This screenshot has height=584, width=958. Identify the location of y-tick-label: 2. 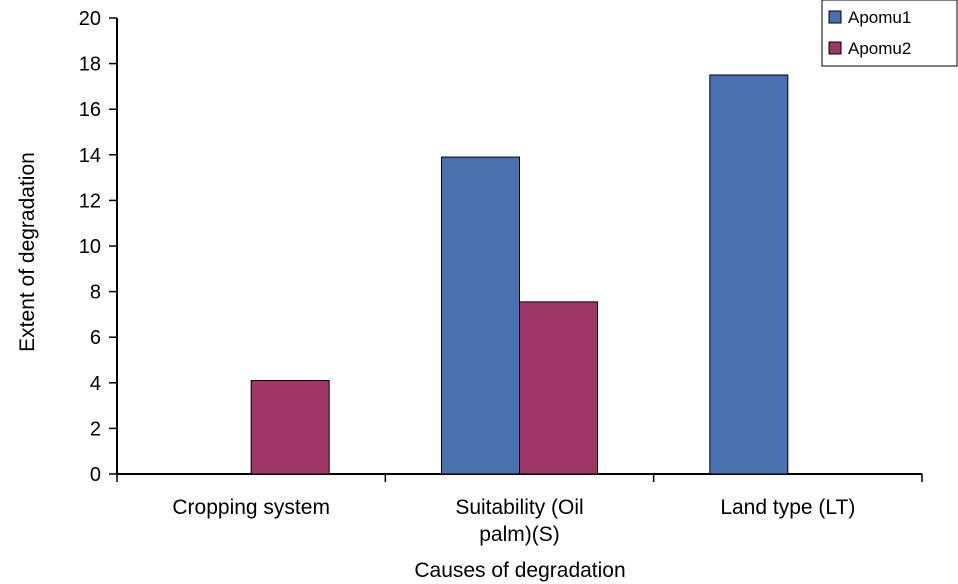
(95, 429).